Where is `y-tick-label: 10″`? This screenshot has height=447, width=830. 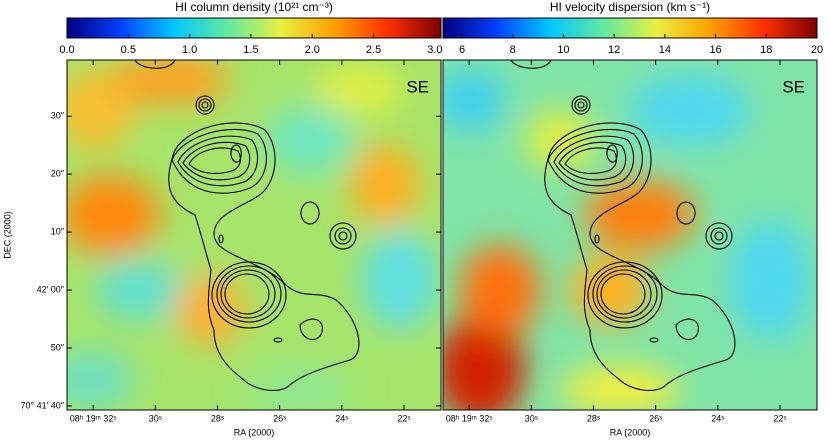
y-tick-label: 10″ is located at coordinates (58, 231).